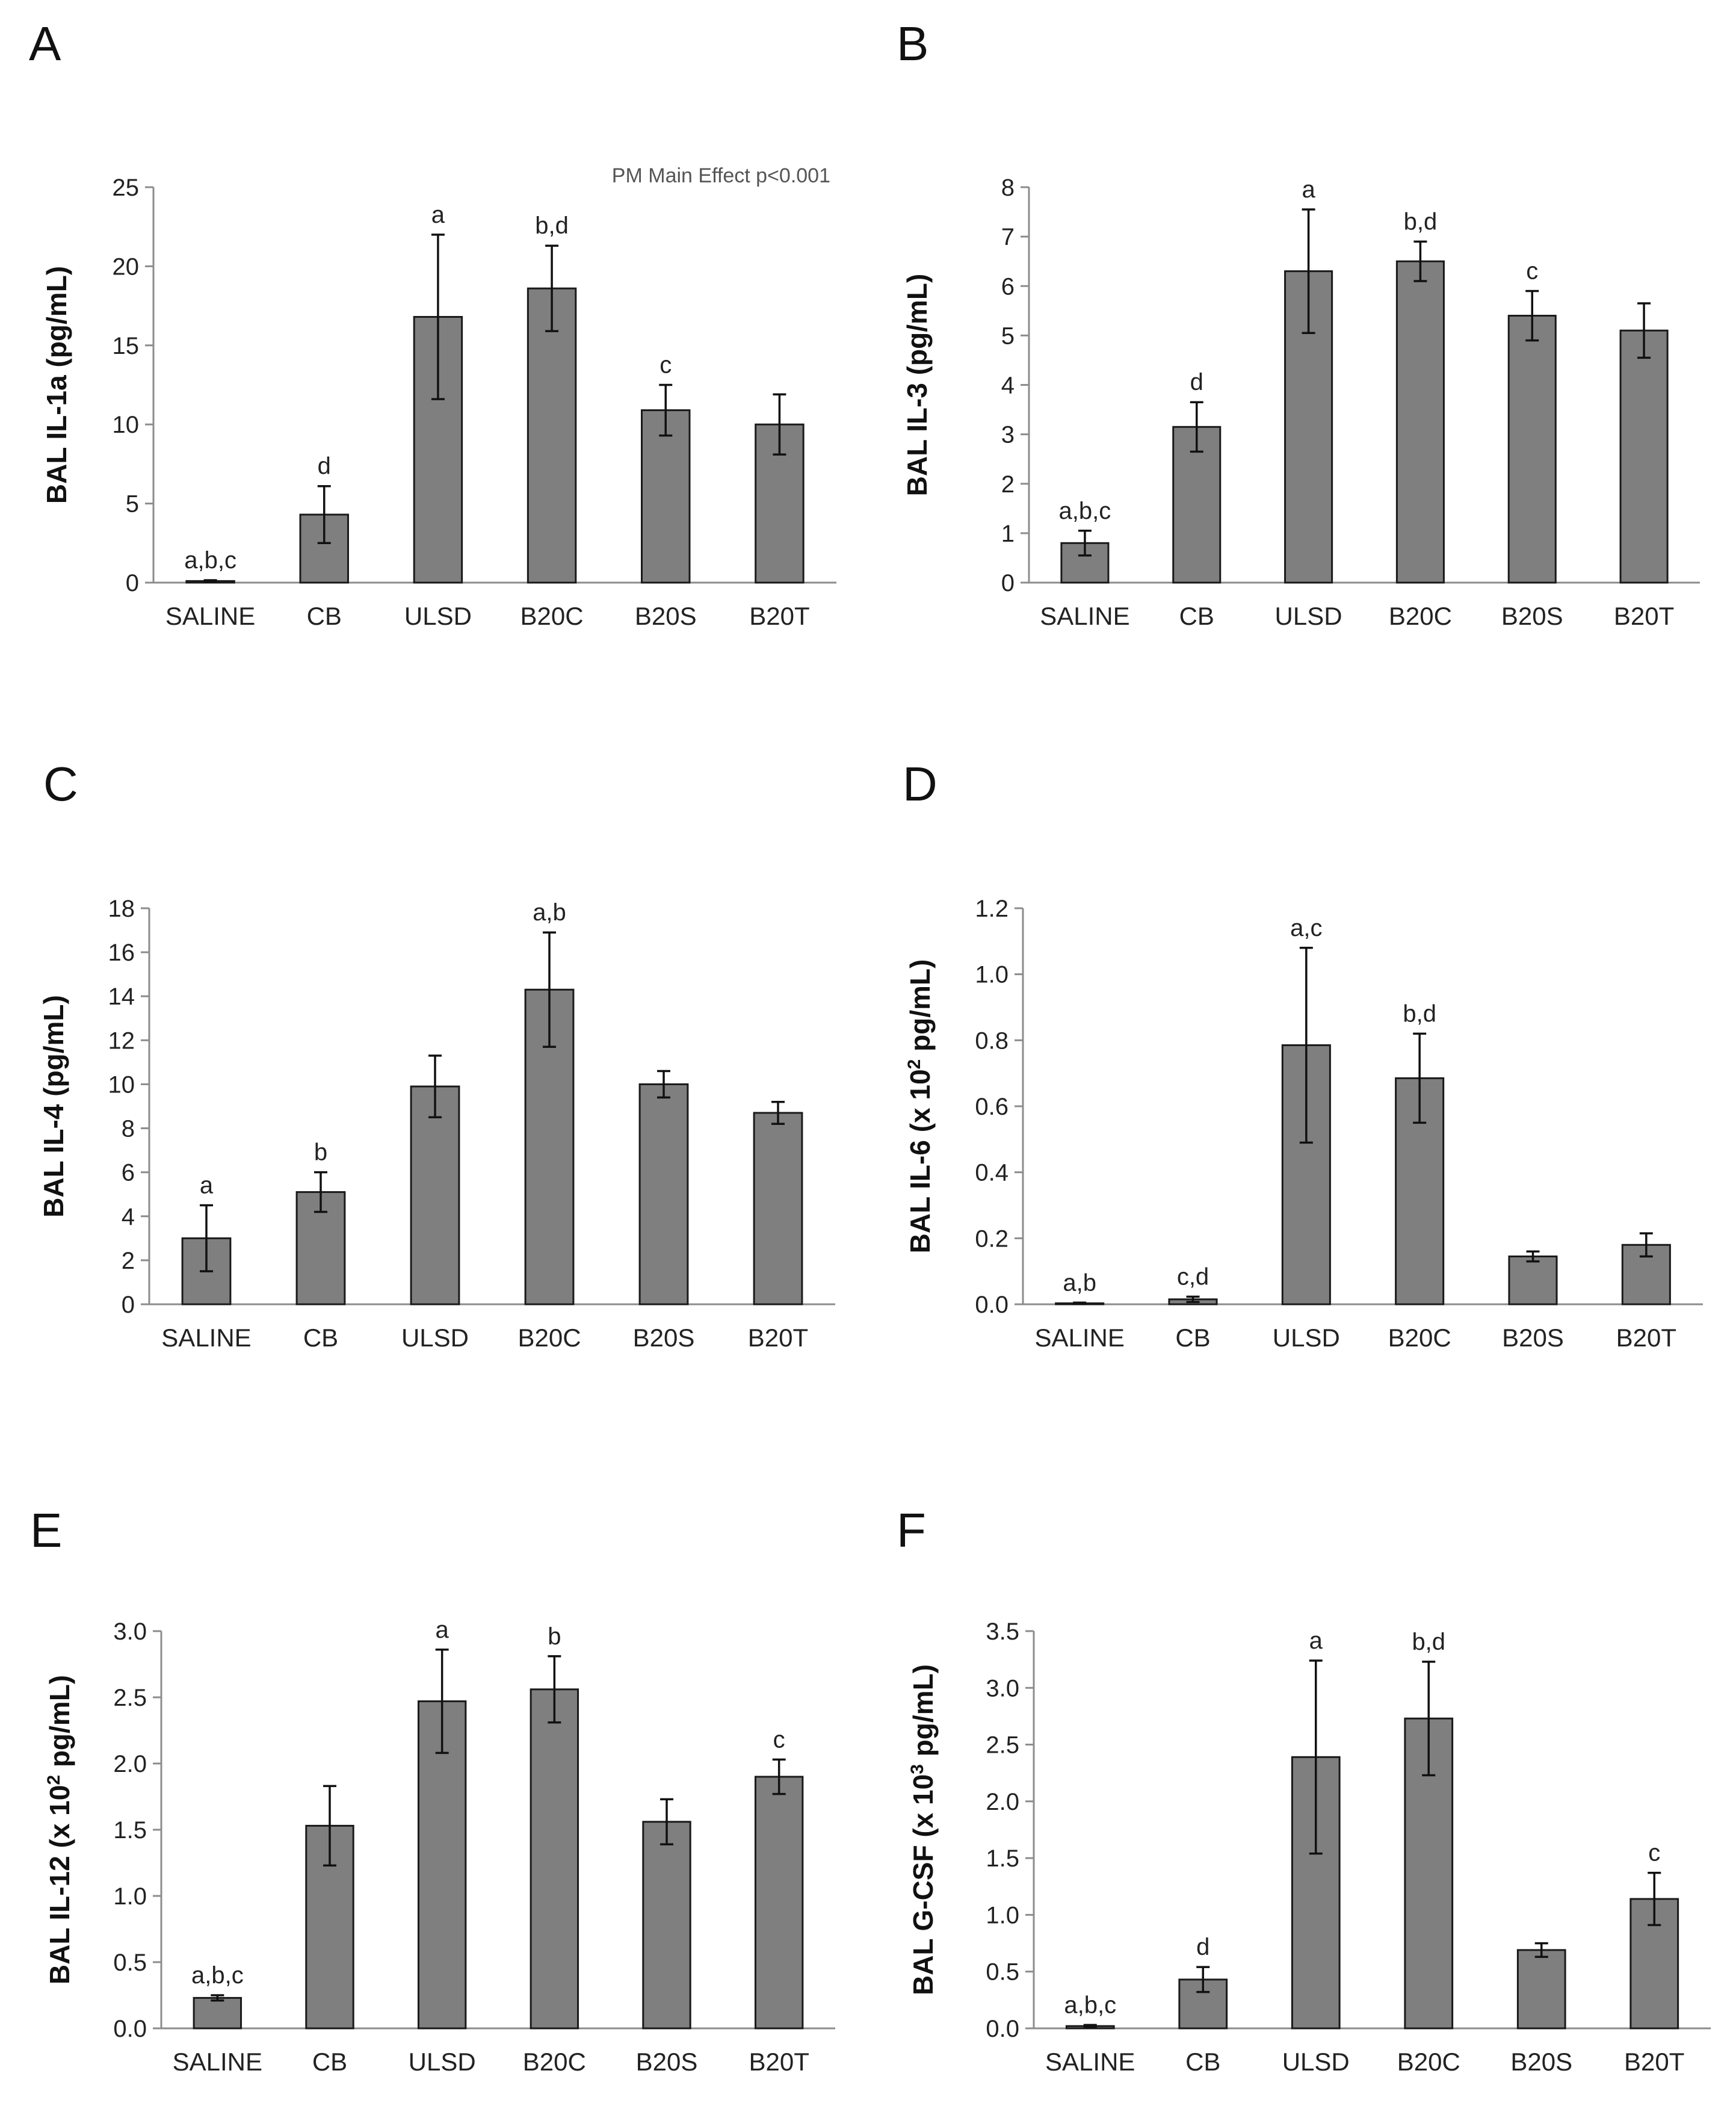 Image resolution: width=1736 pixels, height=2109 pixels. What do you see at coordinates (992, 1173) in the screenshot?
I see `y-tick-label: 0.4` at bounding box center [992, 1173].